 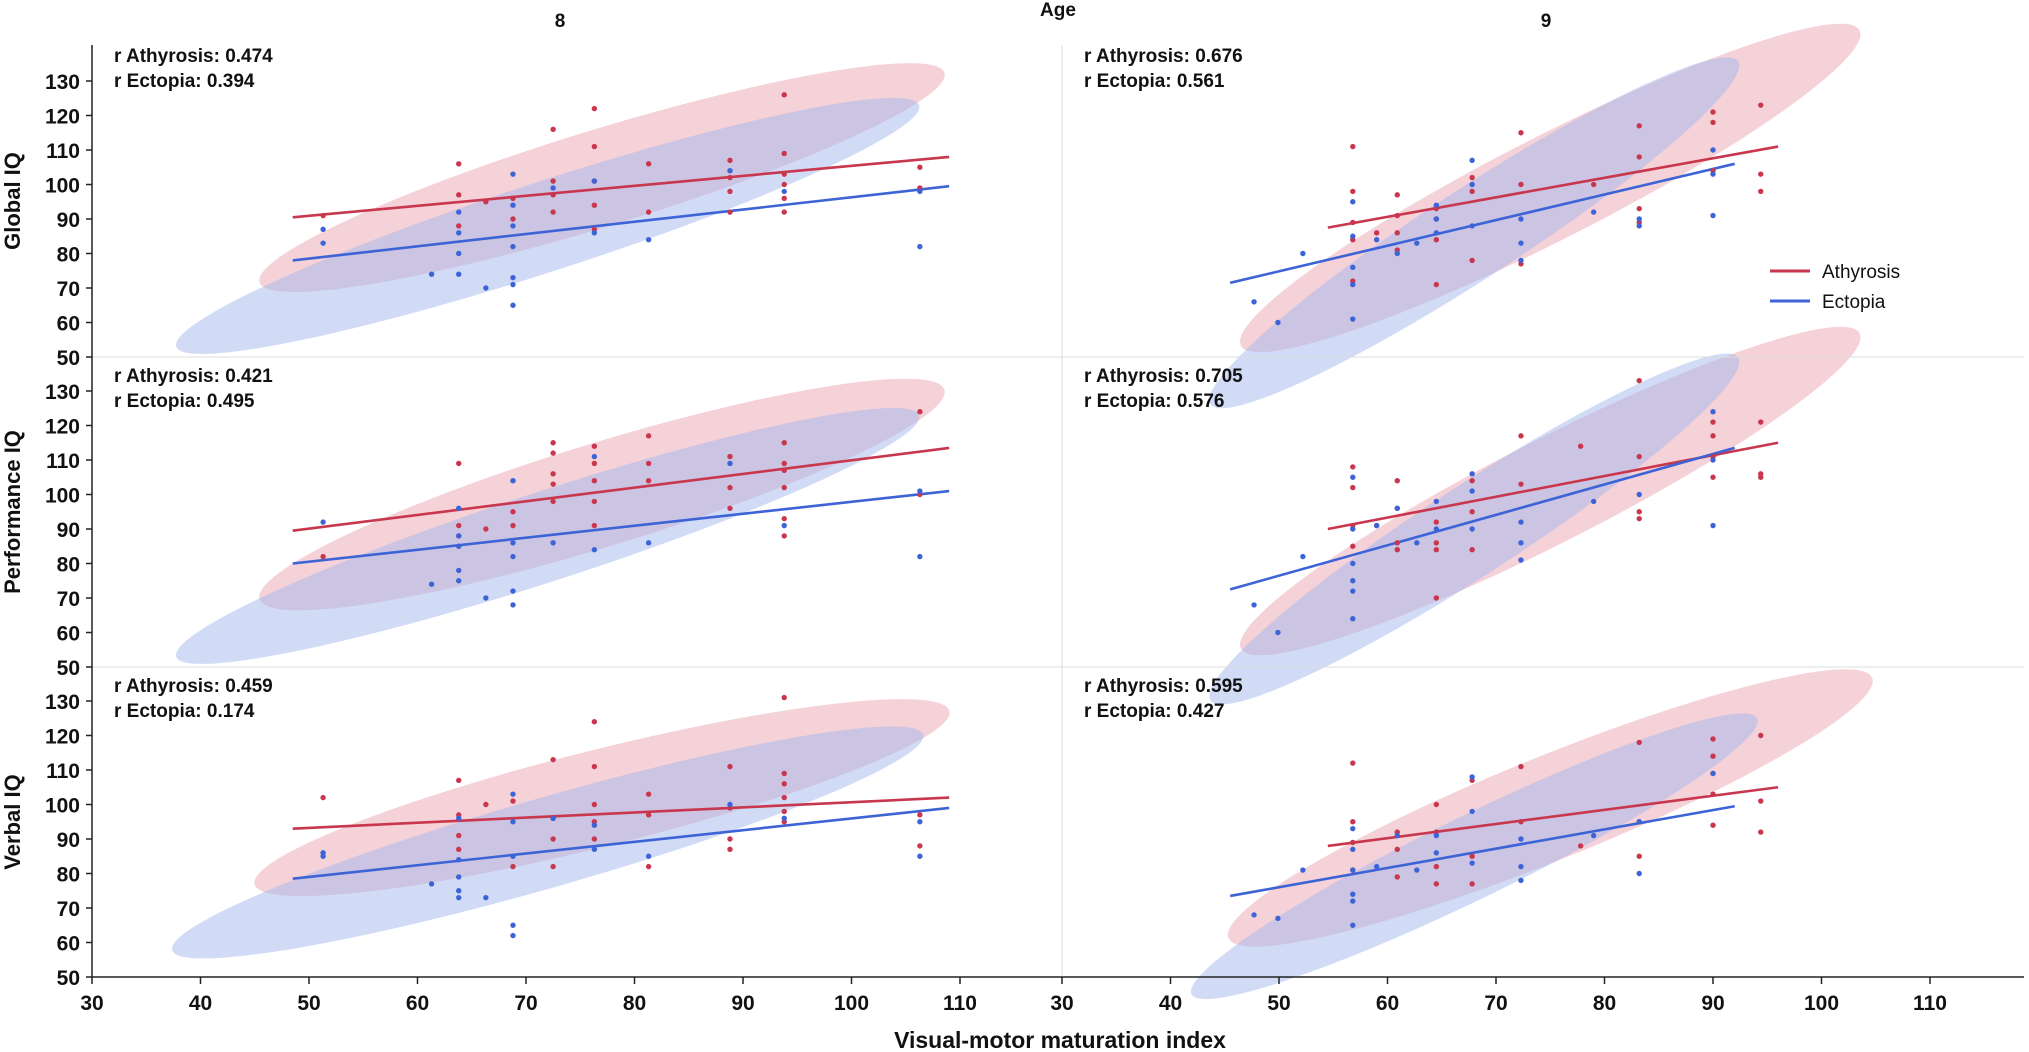 I want to click on r-athyrosis-annotation: r Athyrosis: 0.676, so click(x=1163, y=56).